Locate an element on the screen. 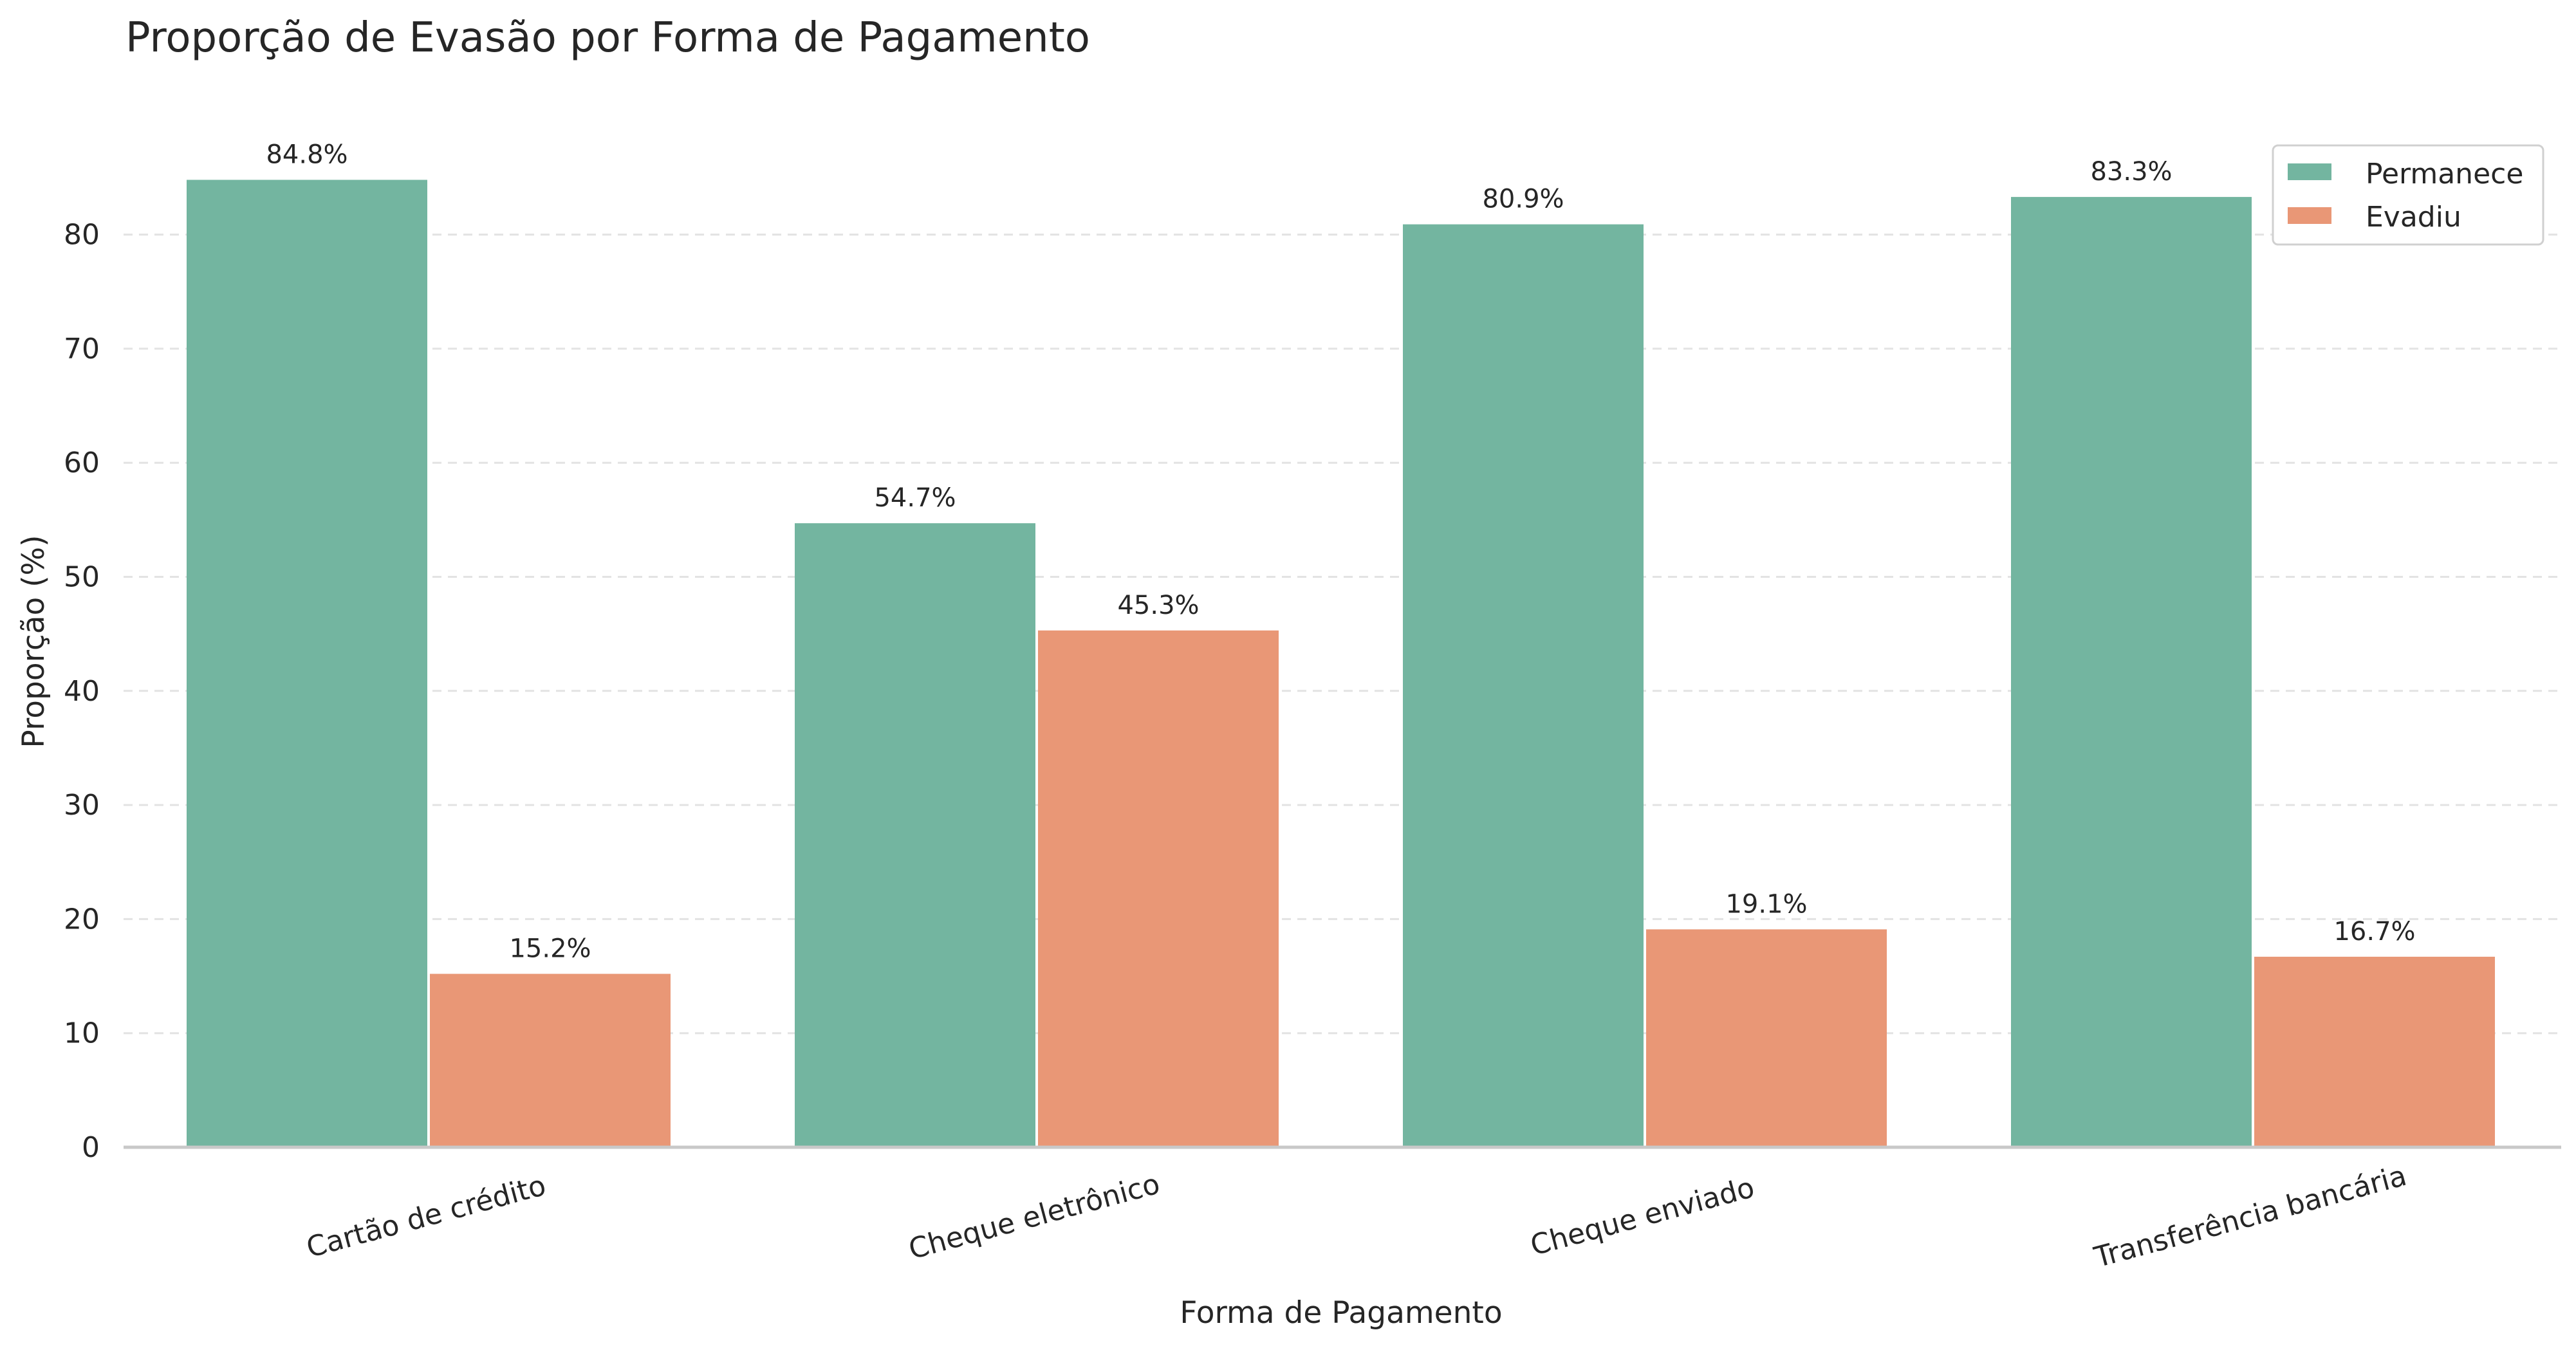 Image resolution: width=2576 pixels, height=1348 pixels. data-label-evadiu-cheque-eletronico: 45.3% is located at coordinates (1158, 605).